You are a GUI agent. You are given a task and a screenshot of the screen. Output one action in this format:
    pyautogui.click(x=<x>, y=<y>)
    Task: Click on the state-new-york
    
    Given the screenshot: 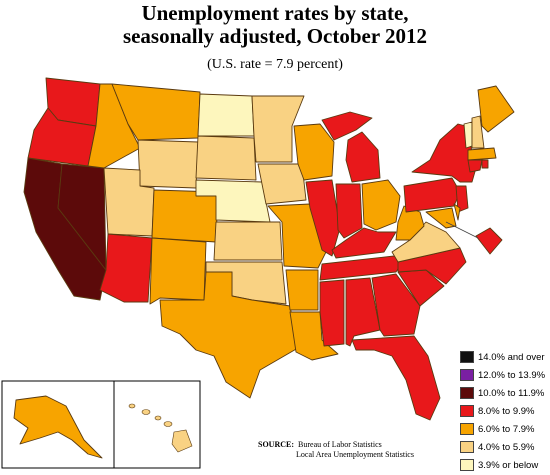 What is the action you would take?
    pyautogui.click(x=444, y=153)
    